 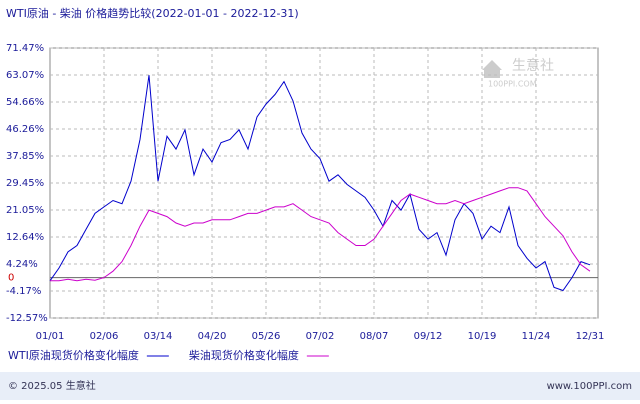 What do you see at coordinates (25, 210) in the screenshot?
I see `y-tick-label: 21.05%` at bounding box center [25, 210].